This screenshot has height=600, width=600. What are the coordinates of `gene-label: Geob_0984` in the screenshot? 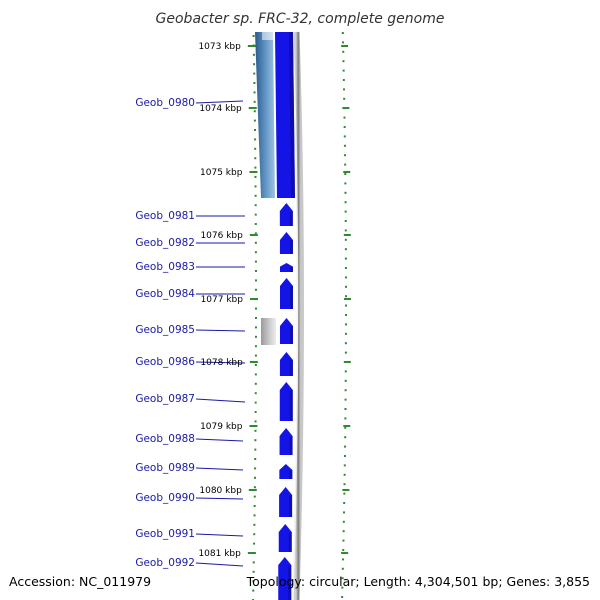 It's located at (165, 294).